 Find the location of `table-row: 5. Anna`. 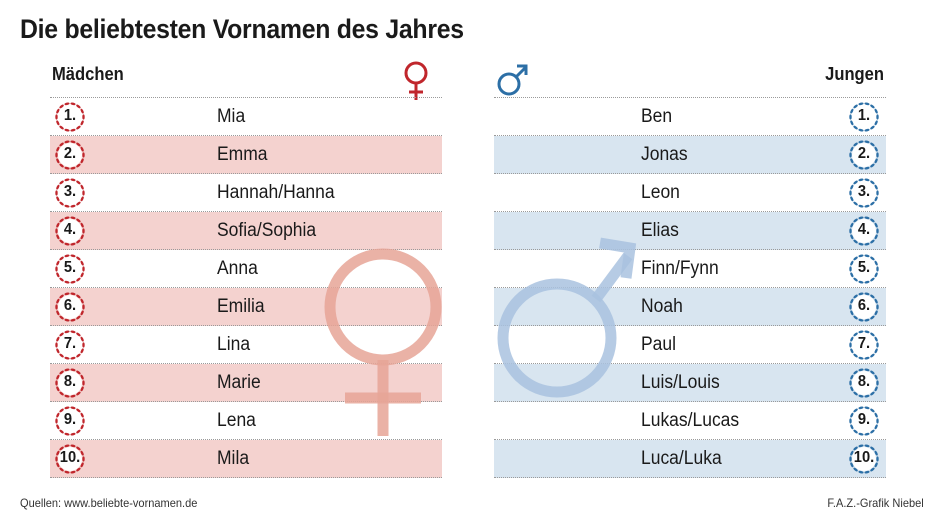

table-row: 5. Anna is located at coordinates (246, 269).